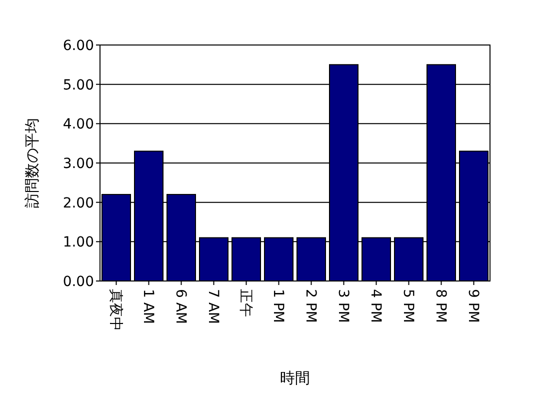 The height and width of the screenshot is (398, 548). What do you see at coordinates (295, 378) in the screenshot?
I see `x-axis-title: 時間` at bounding box center [295, 378].